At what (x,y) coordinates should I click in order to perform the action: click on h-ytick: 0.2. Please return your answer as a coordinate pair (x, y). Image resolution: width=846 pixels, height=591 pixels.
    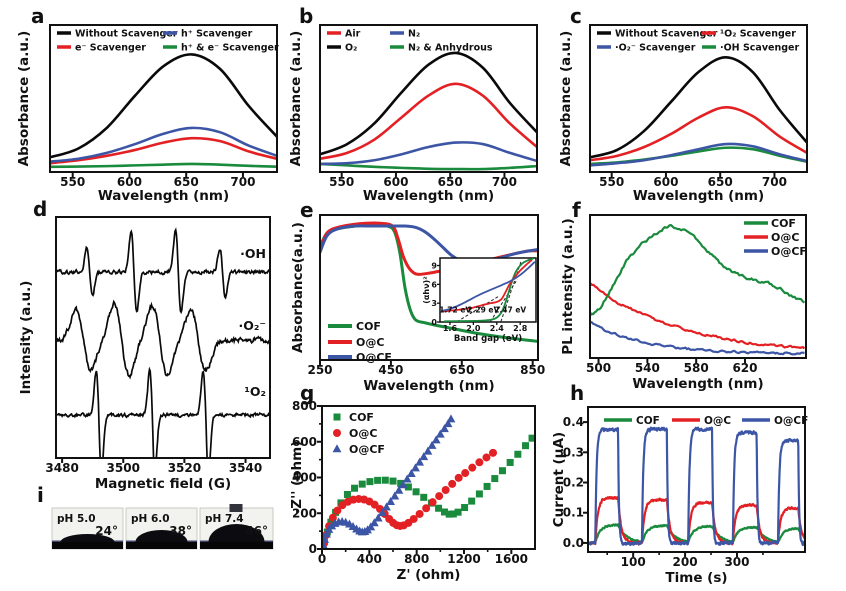
    Looking at the image, I should click on (573, 483).